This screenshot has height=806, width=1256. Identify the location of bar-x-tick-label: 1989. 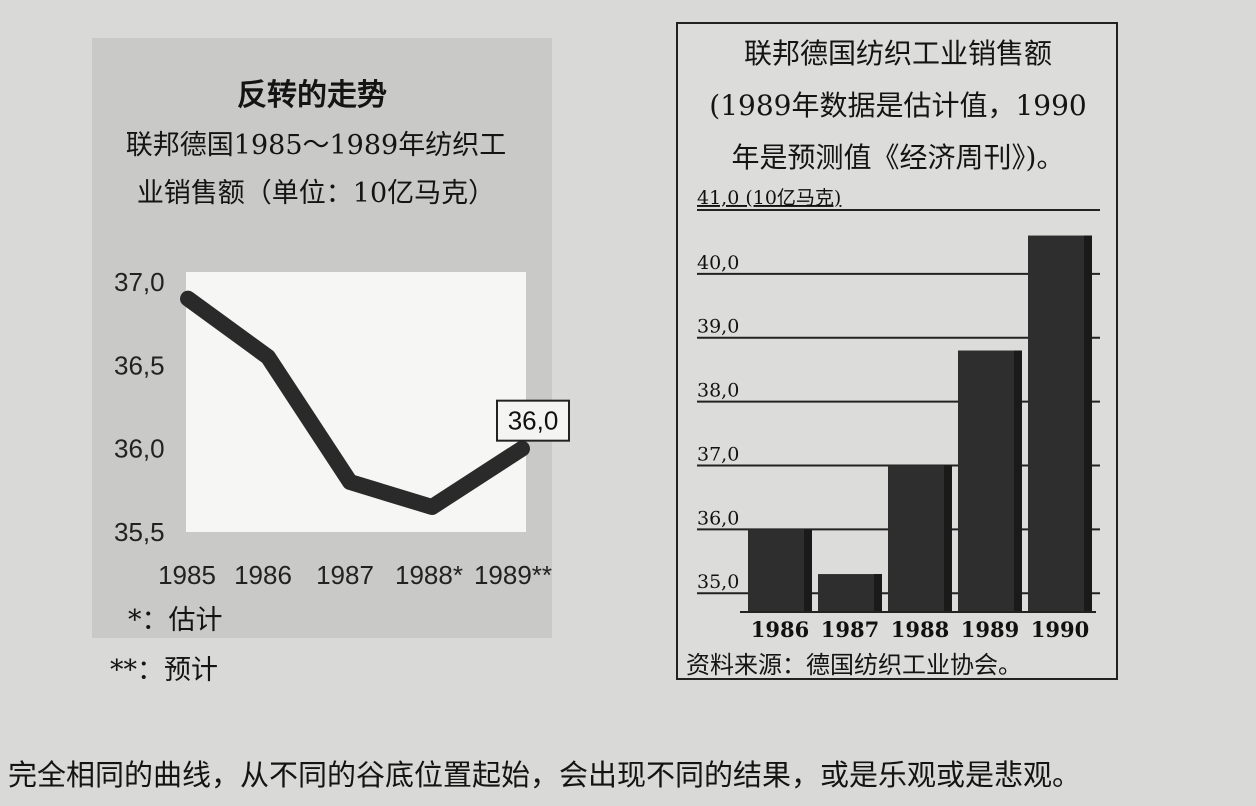
(990, 629).